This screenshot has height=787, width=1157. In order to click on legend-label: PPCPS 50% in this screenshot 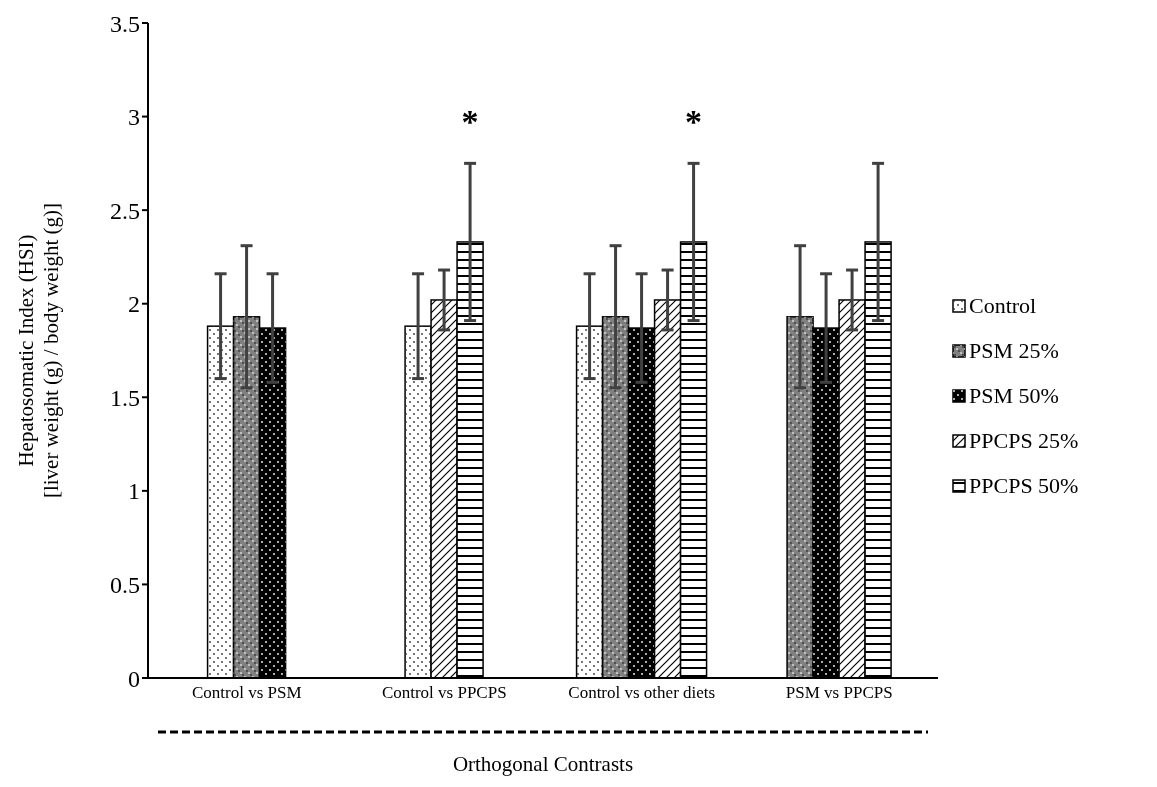, I will do `click(1024, 485)`.